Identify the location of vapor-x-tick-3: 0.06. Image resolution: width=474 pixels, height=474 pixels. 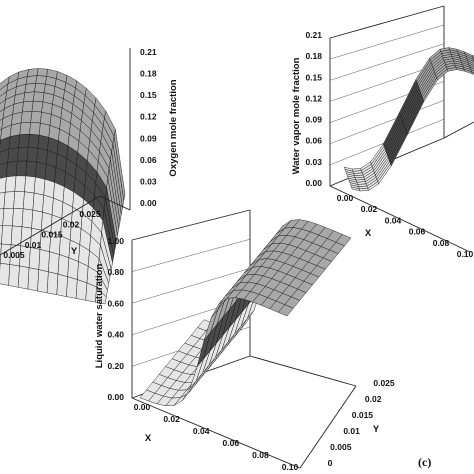
(417, 232).